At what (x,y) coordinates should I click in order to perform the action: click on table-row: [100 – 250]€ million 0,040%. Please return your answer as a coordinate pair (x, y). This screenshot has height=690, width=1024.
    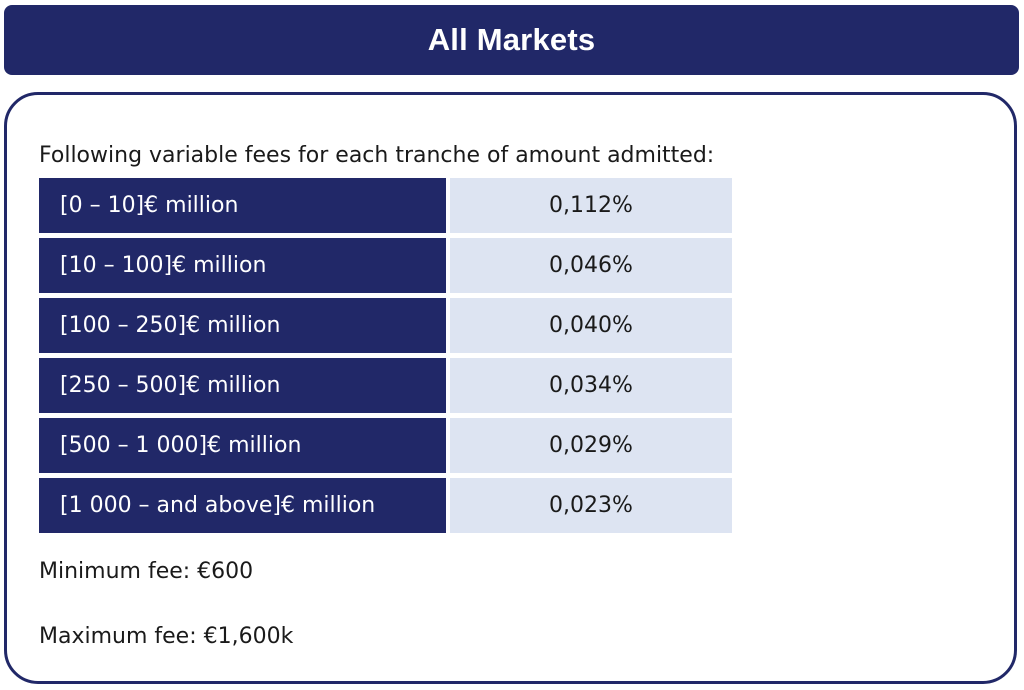
    Looking at the image, I should click on (385, 325).